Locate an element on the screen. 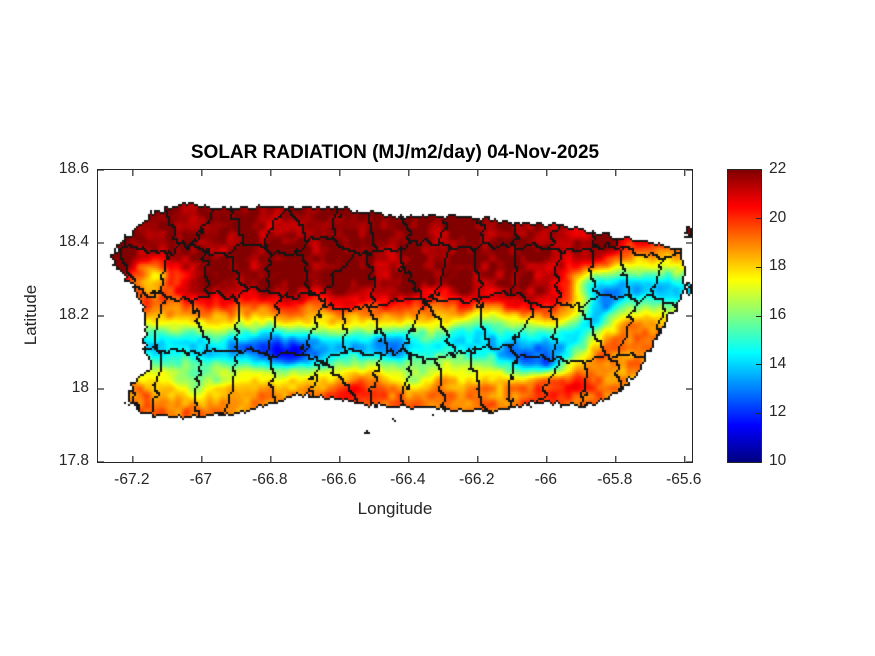 This screenshot has width=875, height=656. x-tick-label: -67.2 is located at coordinates (132, 479).